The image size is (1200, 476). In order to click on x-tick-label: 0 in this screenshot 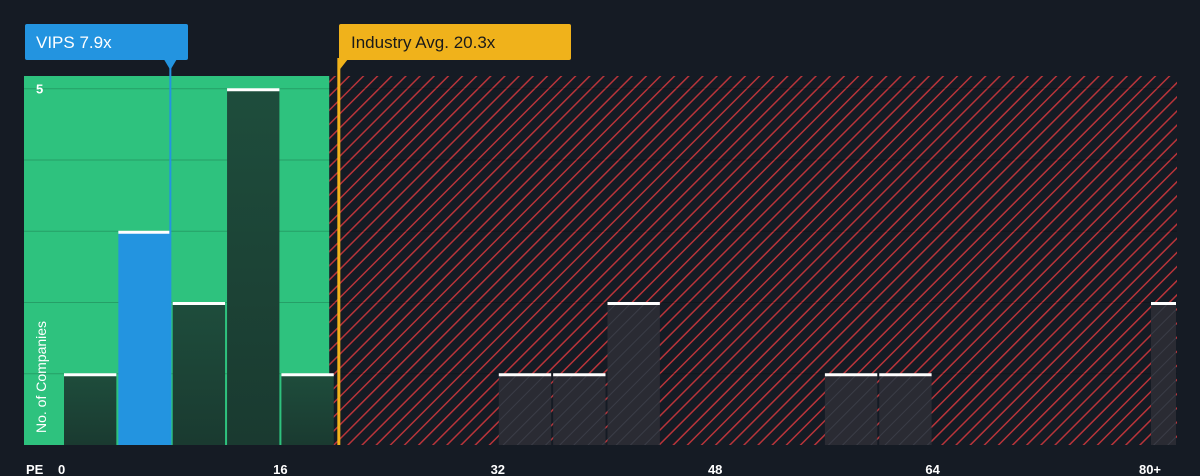, I will do `click(61, 469)`.